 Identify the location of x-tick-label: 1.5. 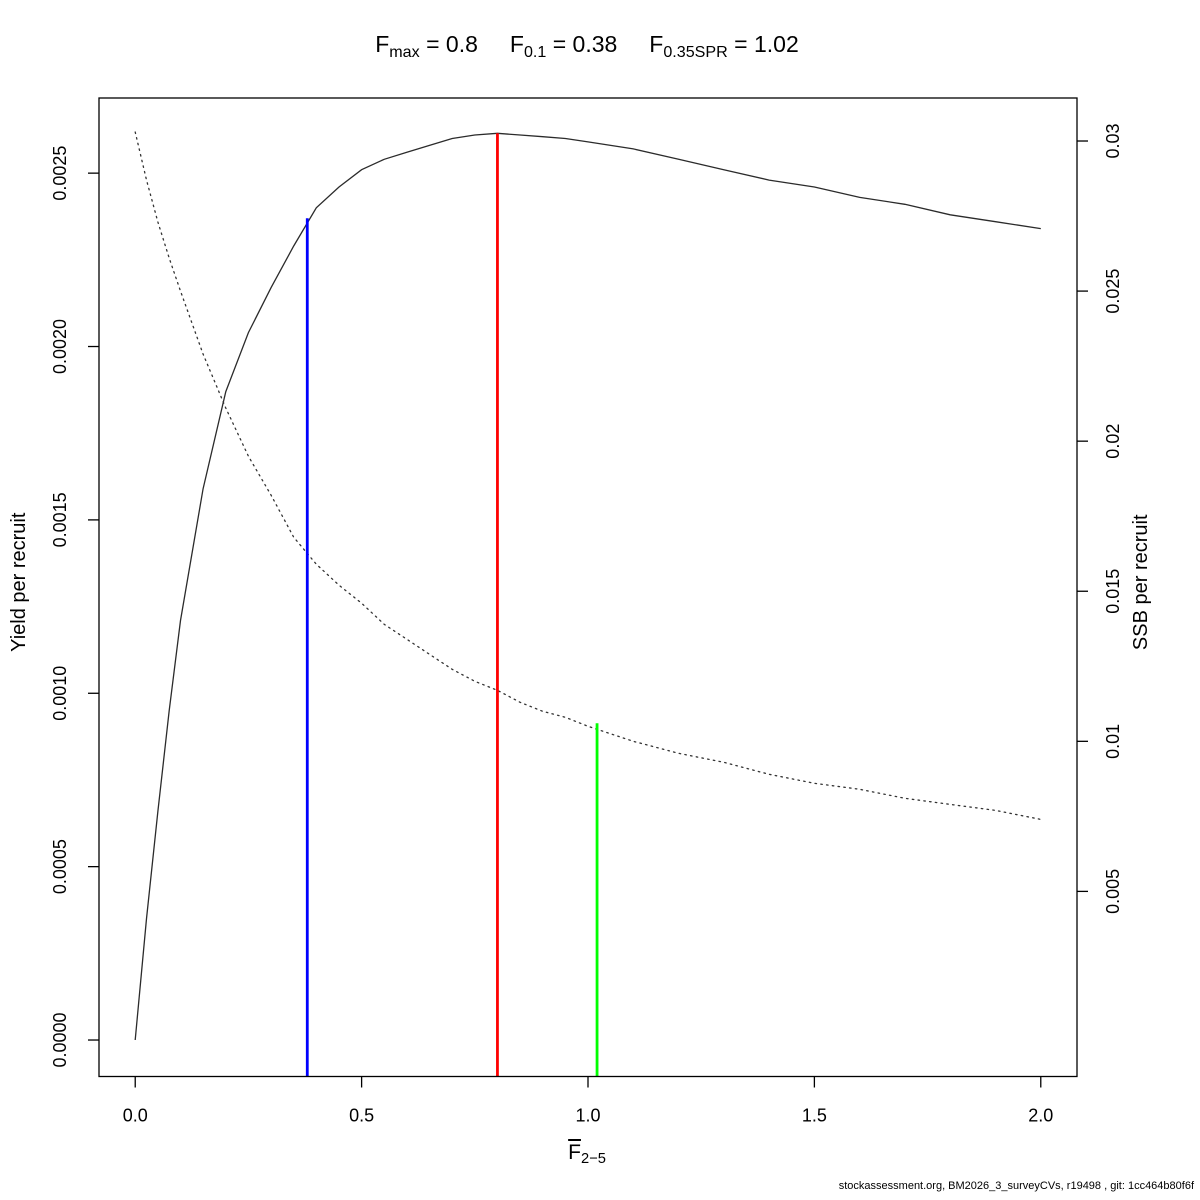
(814, 1116).